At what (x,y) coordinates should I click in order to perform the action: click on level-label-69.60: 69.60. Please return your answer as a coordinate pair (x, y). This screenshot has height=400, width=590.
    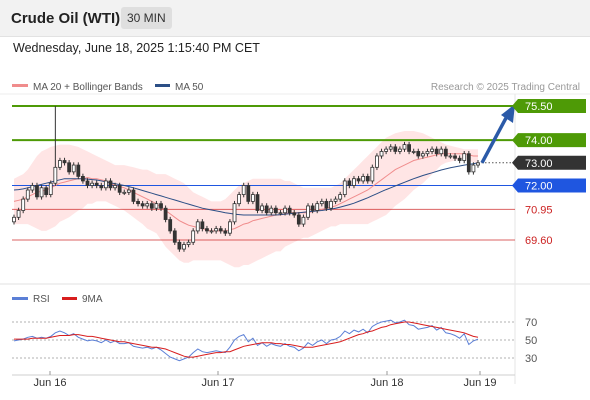
    Looking at the image, I should click on (539, 241).